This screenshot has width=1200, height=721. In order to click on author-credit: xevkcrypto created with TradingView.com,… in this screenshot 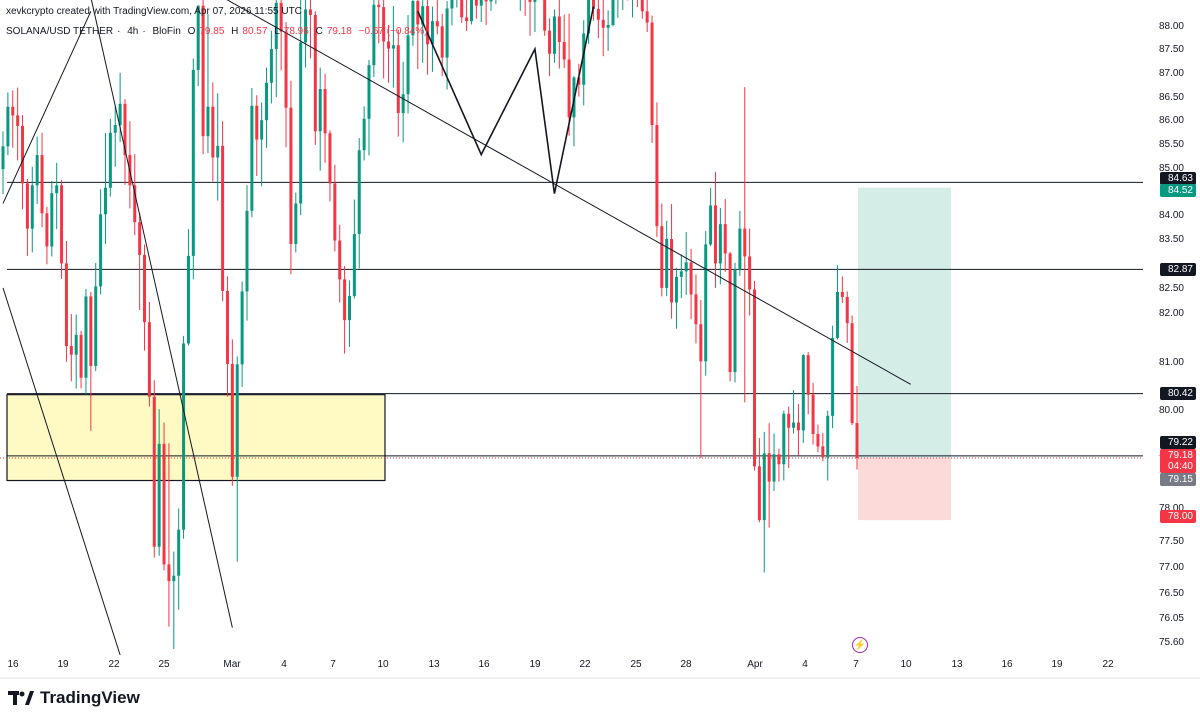, I will do `click(154, 11)`.